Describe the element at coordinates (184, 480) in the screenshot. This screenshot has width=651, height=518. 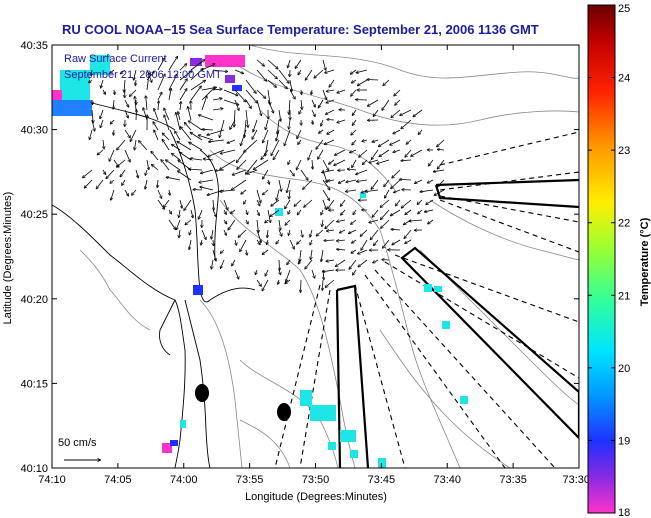
I see `x-tick-label: 74:00` at that location.